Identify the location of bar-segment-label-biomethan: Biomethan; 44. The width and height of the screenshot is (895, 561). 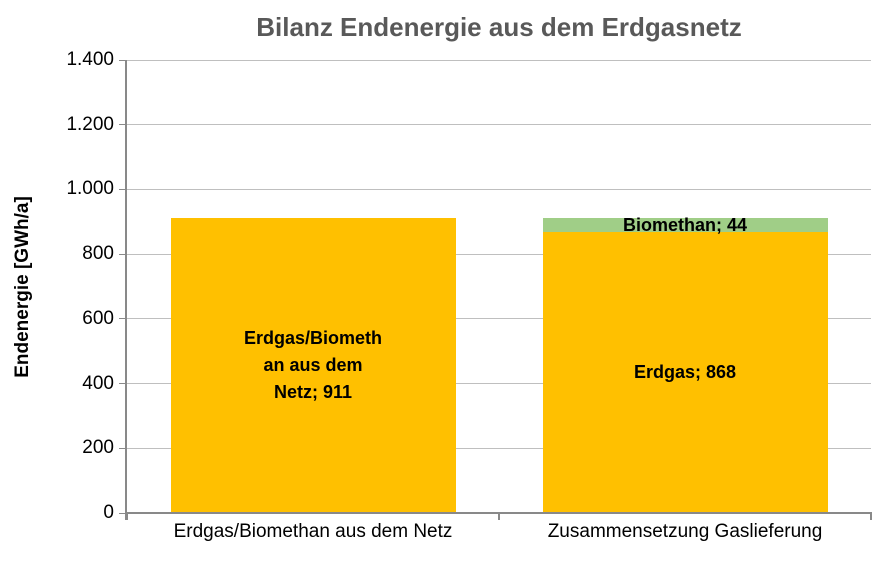
(685, 224).